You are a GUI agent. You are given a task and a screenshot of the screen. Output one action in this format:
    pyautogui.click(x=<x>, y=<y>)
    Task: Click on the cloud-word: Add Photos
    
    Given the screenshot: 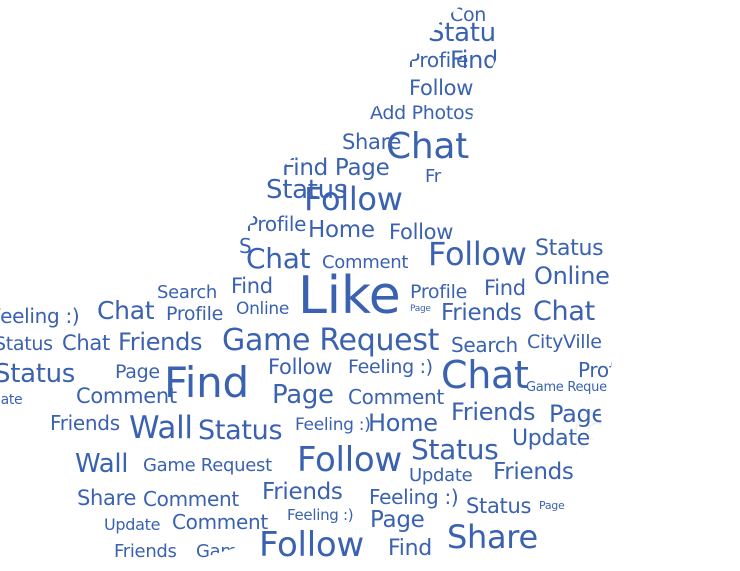 What is the action you would take?
    pyautogui.click(x=422, y=113)
    